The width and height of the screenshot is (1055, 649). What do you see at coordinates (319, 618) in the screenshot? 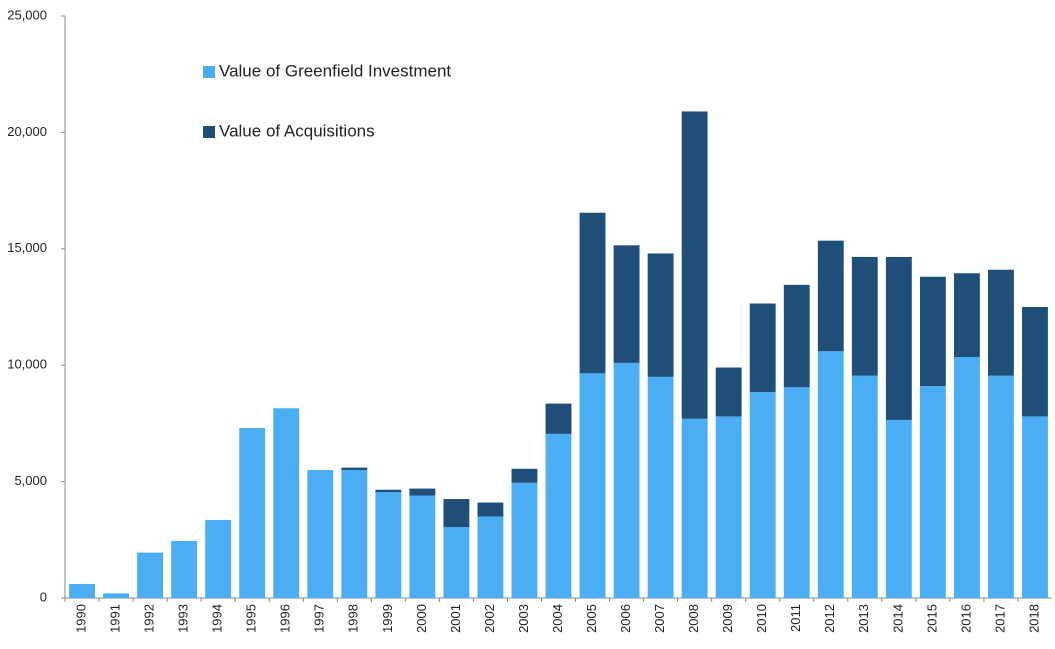
I see `x-tick-label: 1997` at bounding box center [319, 618].